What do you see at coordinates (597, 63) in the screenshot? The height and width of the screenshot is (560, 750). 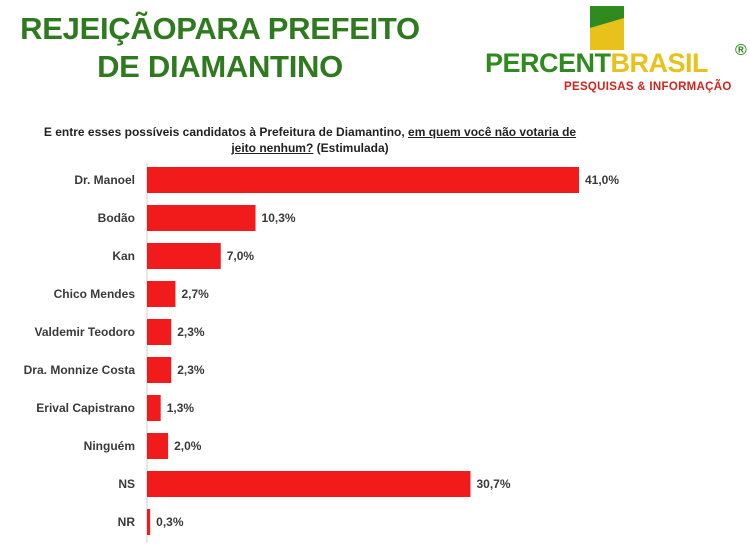 I see `logo-wordmark: PERCENTBRASIL` at bounding box center [597, 63].